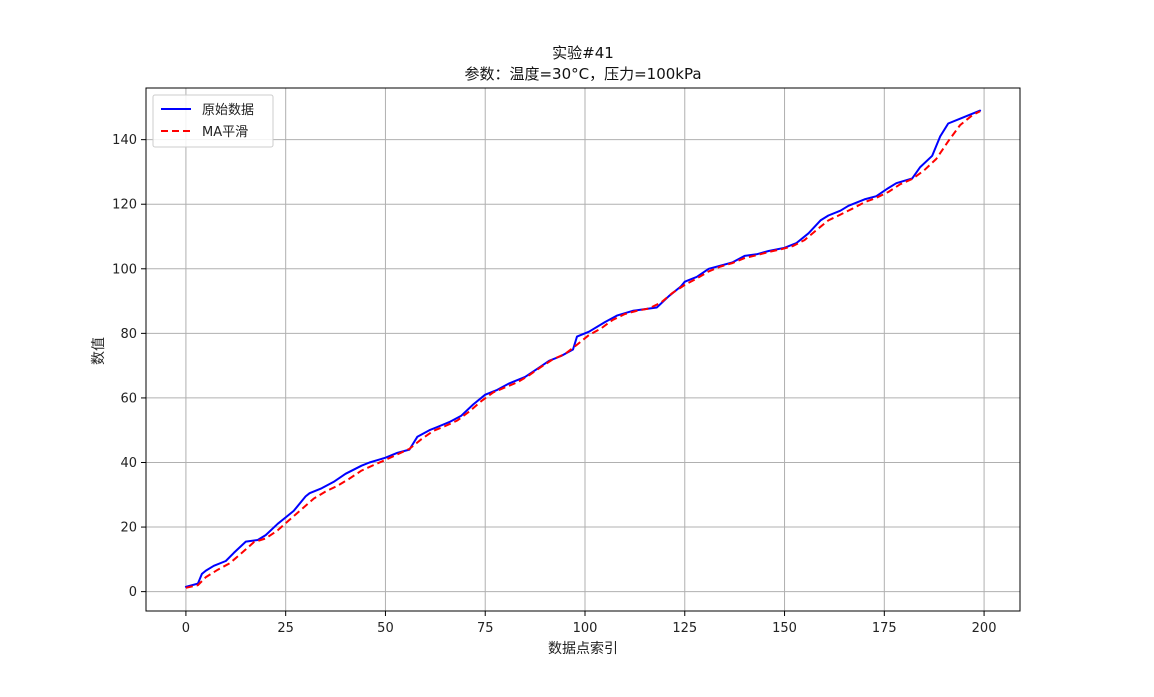 This screenshot has width=1154, height=697. I want to click on y-tick-label: 20, so click(128, 528).